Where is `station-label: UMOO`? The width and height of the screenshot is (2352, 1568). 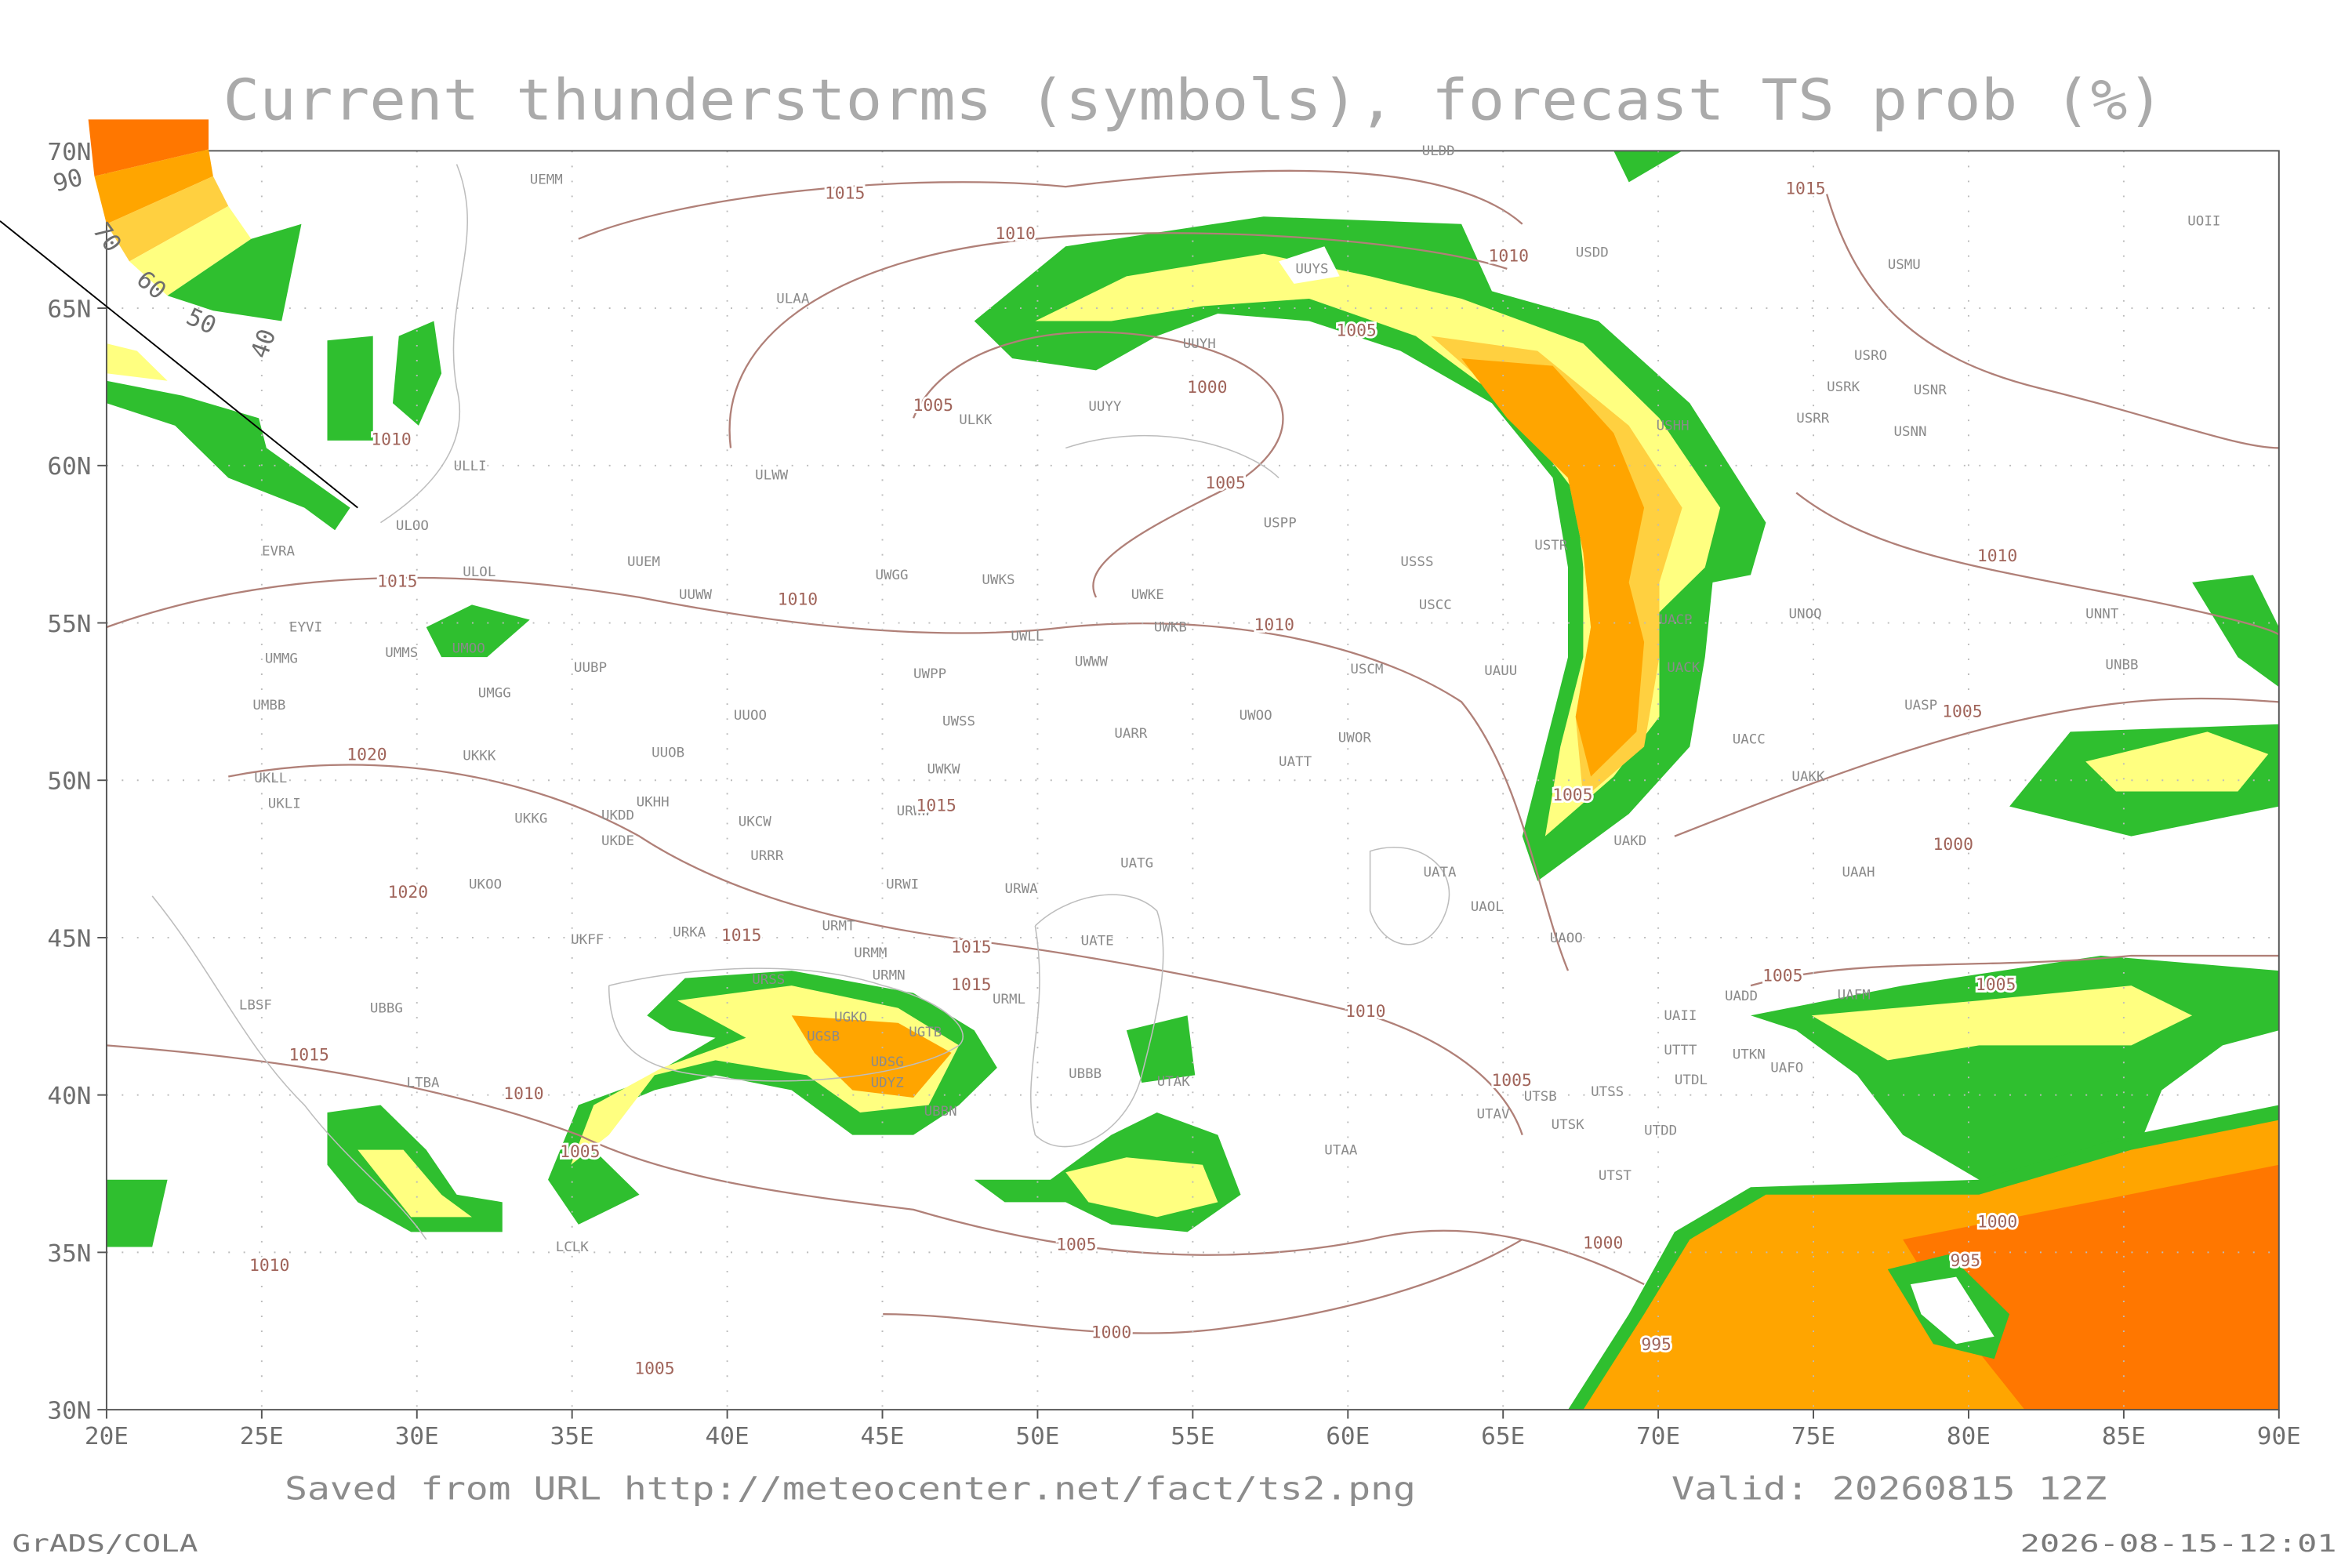 station-label: UMOO is located at coordinates (469, 649).